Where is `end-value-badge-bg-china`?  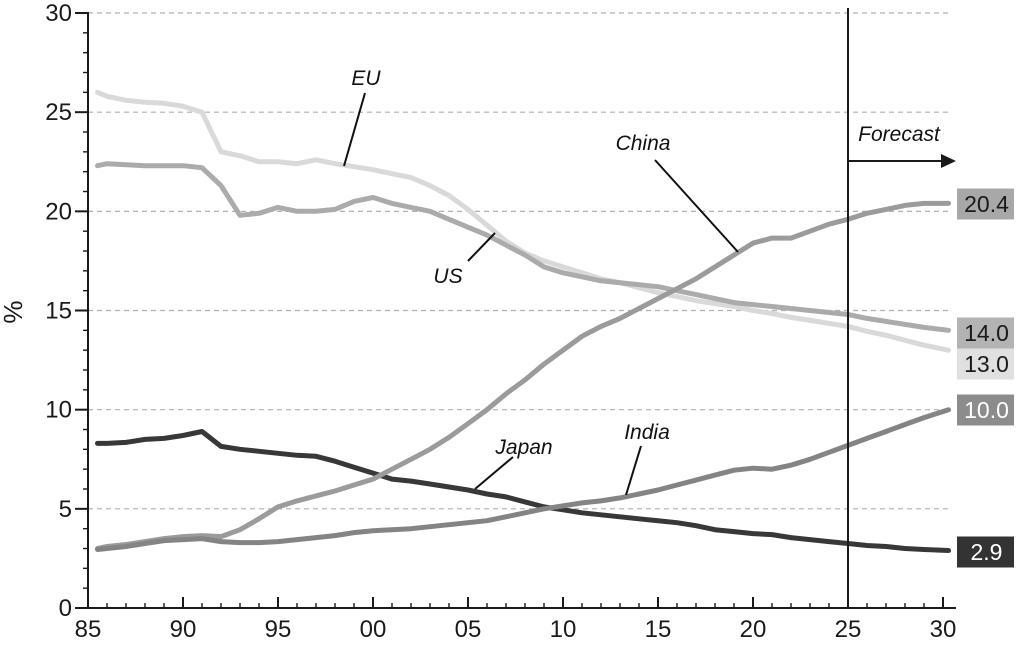
end-value-badge-bg-china is located at coordinates (985, 204).